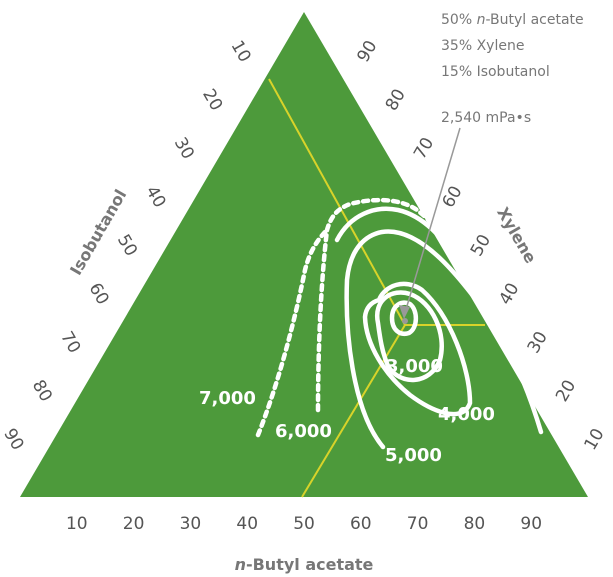 The image size is (613, 577). Describe the element at coordinates (413, 455) in the screenshot. I see `contour-label-5000: 5,000` at that location.